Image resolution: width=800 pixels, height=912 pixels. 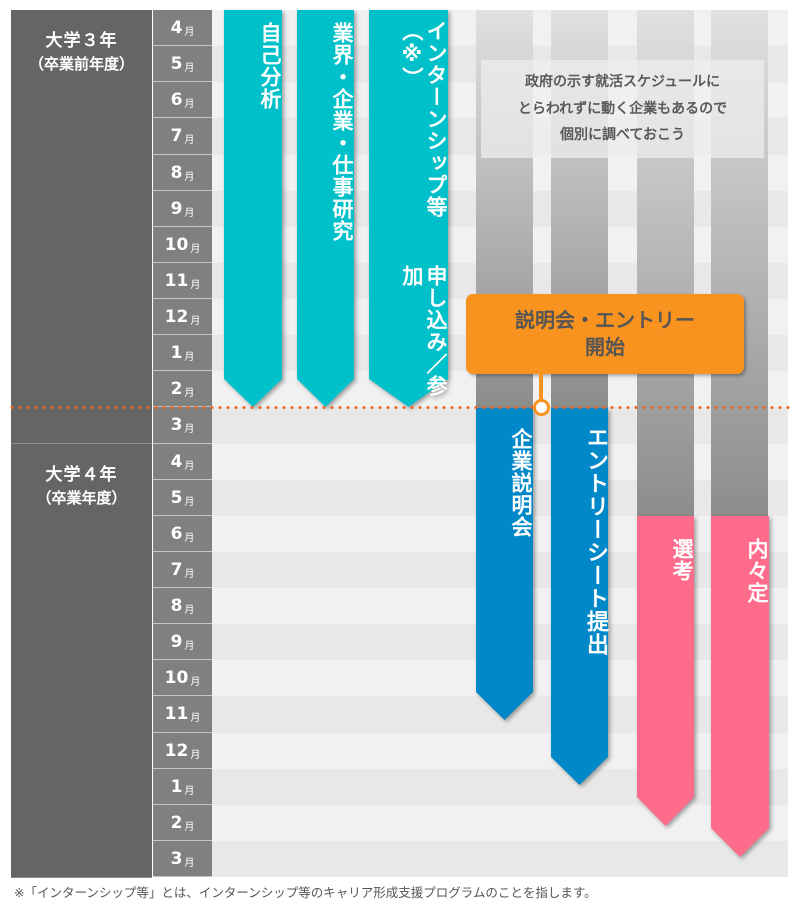 I want to click on entry-start-callout: 説明会・エントリー 開始, so click(x=605, y=334).